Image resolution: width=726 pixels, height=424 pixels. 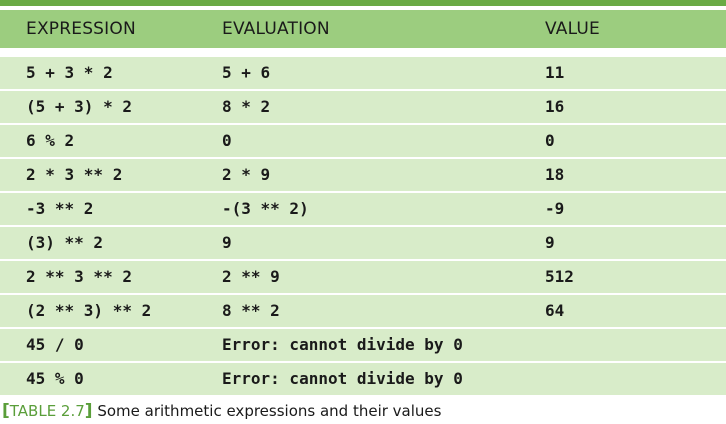 I want to click on cell-expression: 45 / 0, so click(x=55, y=344).